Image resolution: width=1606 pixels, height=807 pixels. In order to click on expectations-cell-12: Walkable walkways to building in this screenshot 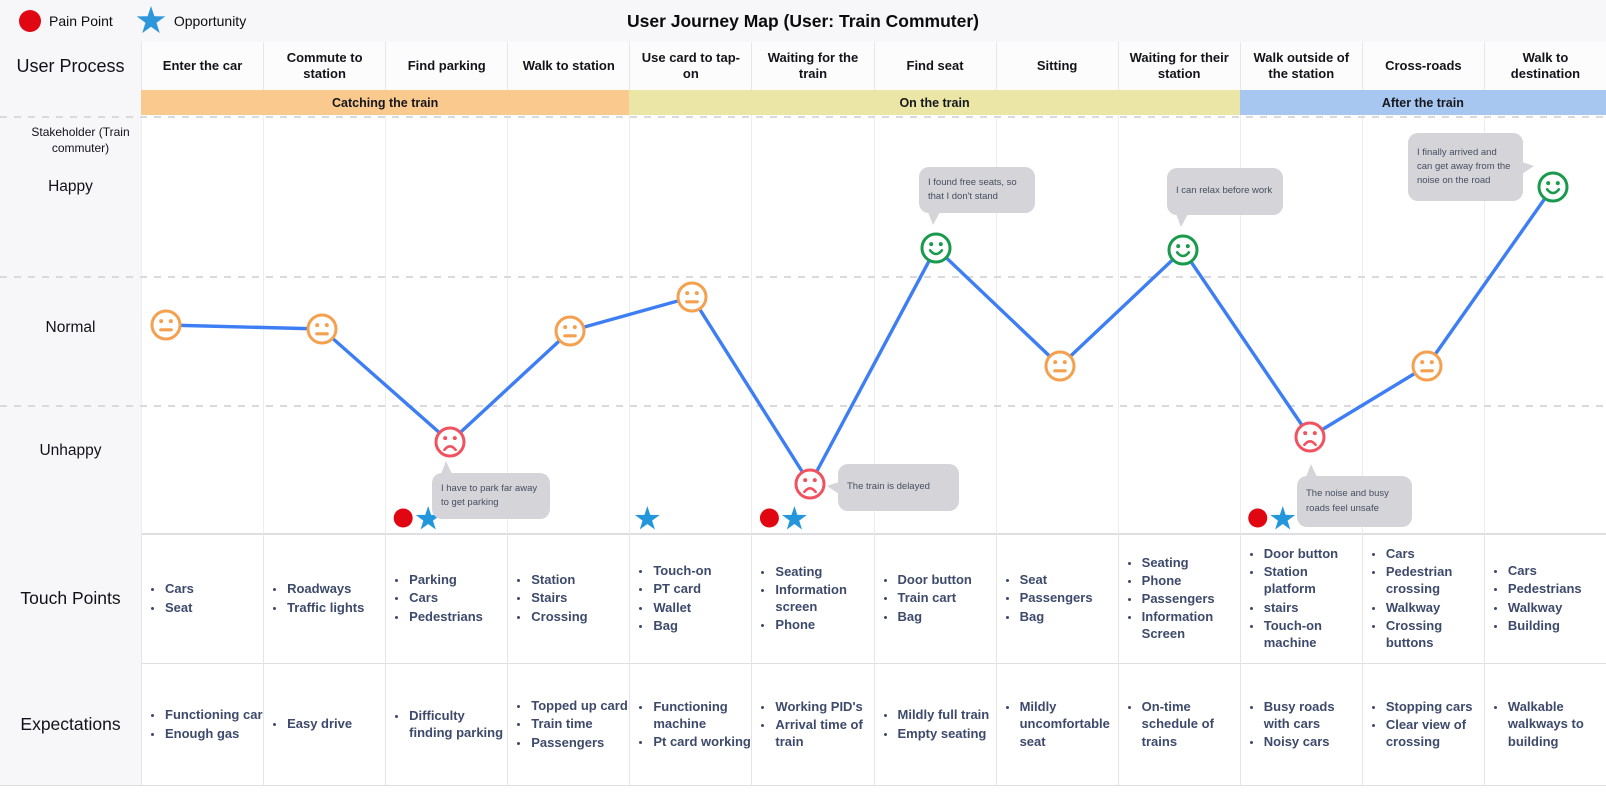, I will do `click(1544, 724)`.